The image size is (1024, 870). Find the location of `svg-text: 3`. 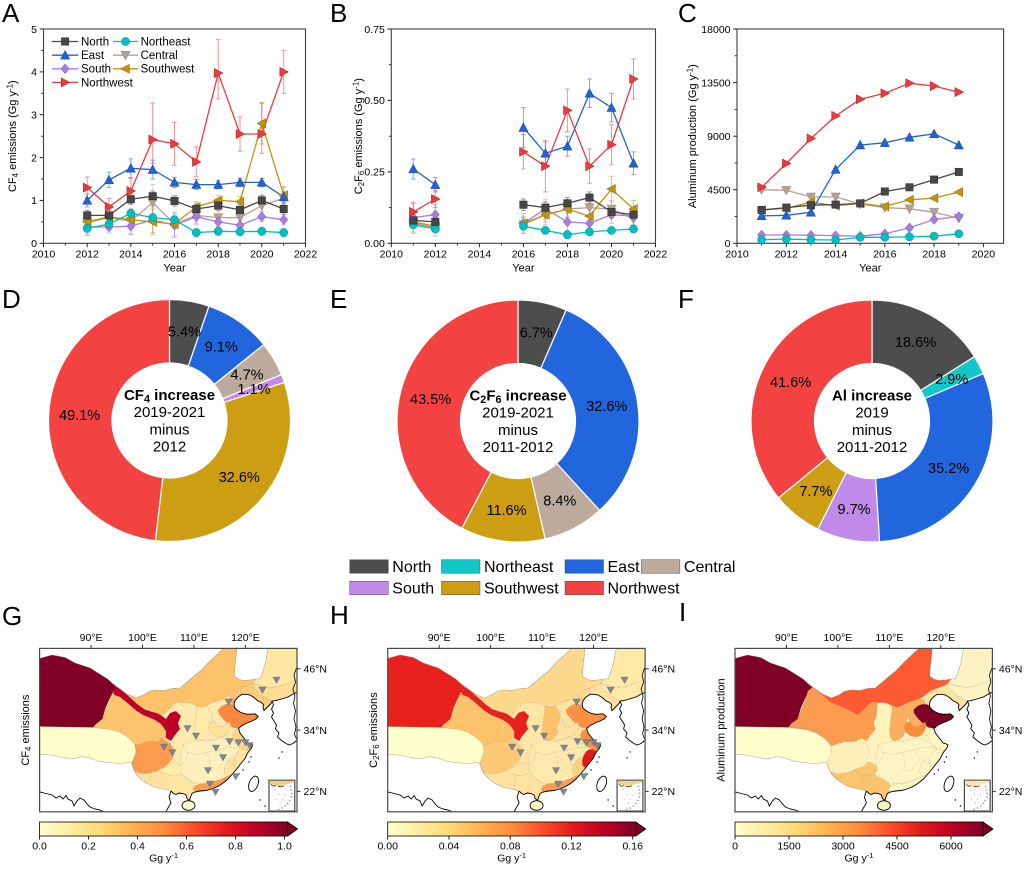

svg-text: 3 is located at coordinates (34, 116).